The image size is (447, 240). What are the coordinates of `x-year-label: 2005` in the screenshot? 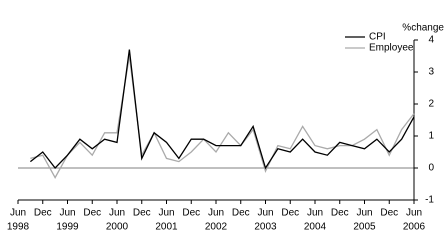 It's located at (364, 227).